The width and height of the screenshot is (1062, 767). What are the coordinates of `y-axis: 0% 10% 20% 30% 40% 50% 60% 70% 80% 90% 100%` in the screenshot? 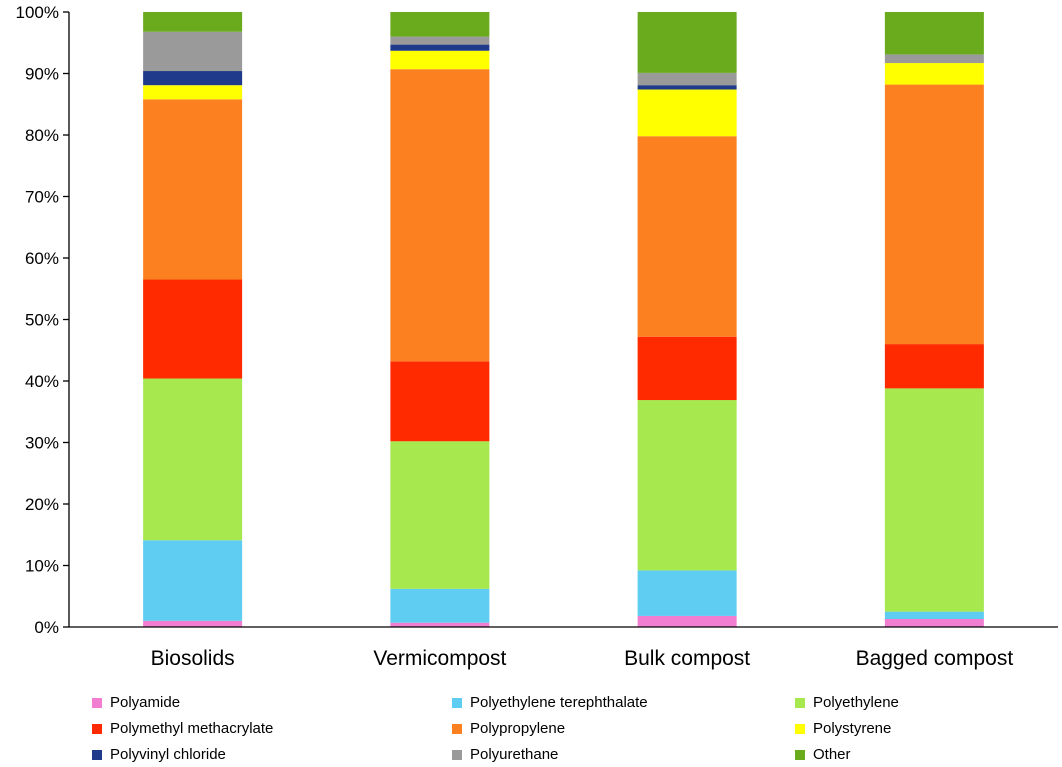 It's located at (43, 320).